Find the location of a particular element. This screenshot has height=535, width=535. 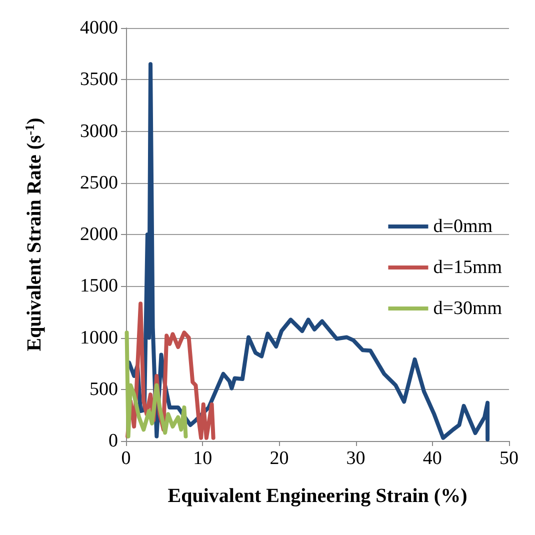

y-tick-label: 2500 is located at coordinates (99, 183).